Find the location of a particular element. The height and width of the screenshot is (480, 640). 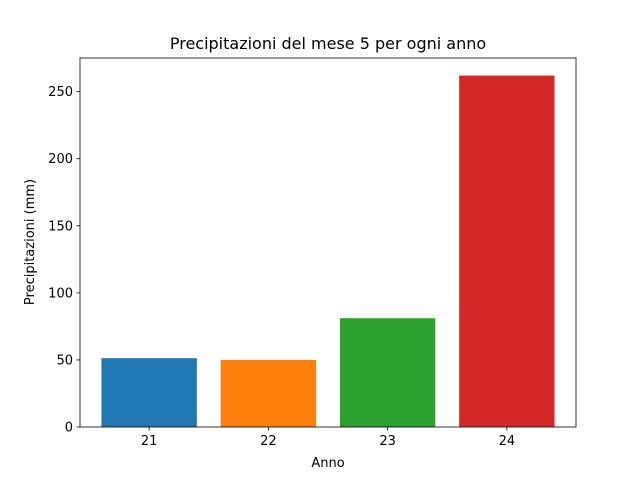

x-tick-label: 22 is located at coordinates (268, 441).